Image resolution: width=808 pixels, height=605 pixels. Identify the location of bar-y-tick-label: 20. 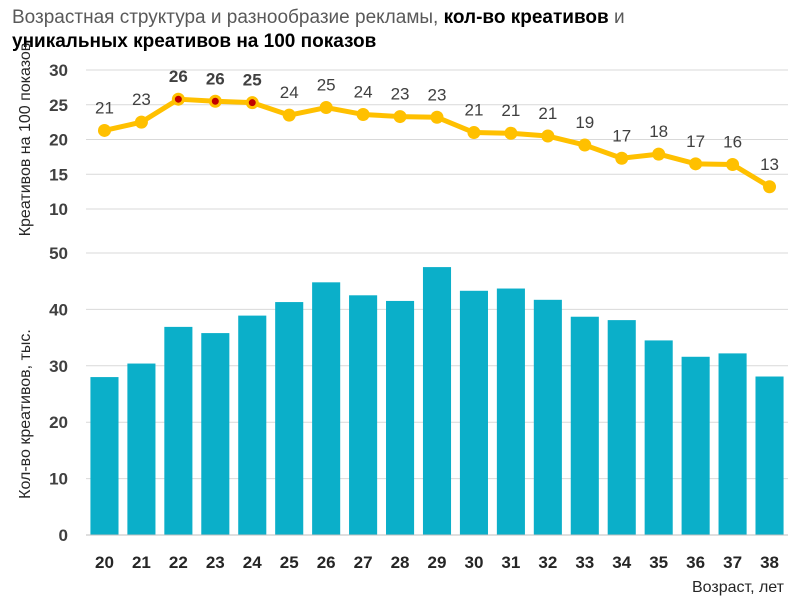
(58, 422).